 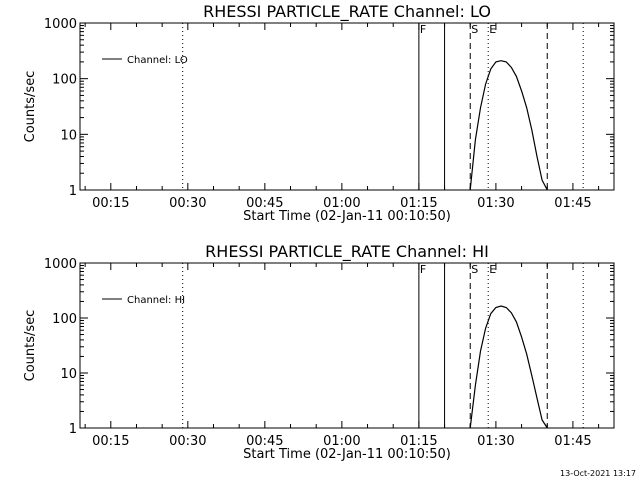 What do you see at coordinates (347, 12) in the screenshot?
I see `chart-title: RHESSI PARTICLE_RATE Channel: LO` at bounding box center [347, 12].